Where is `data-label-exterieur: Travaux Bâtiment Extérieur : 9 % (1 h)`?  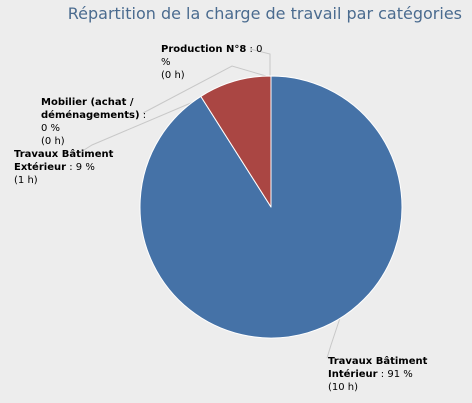 data-label-exterieur: Travaux Bâtiment Extérieur : 9 % (1 h) is located at coordinates (63, 167).